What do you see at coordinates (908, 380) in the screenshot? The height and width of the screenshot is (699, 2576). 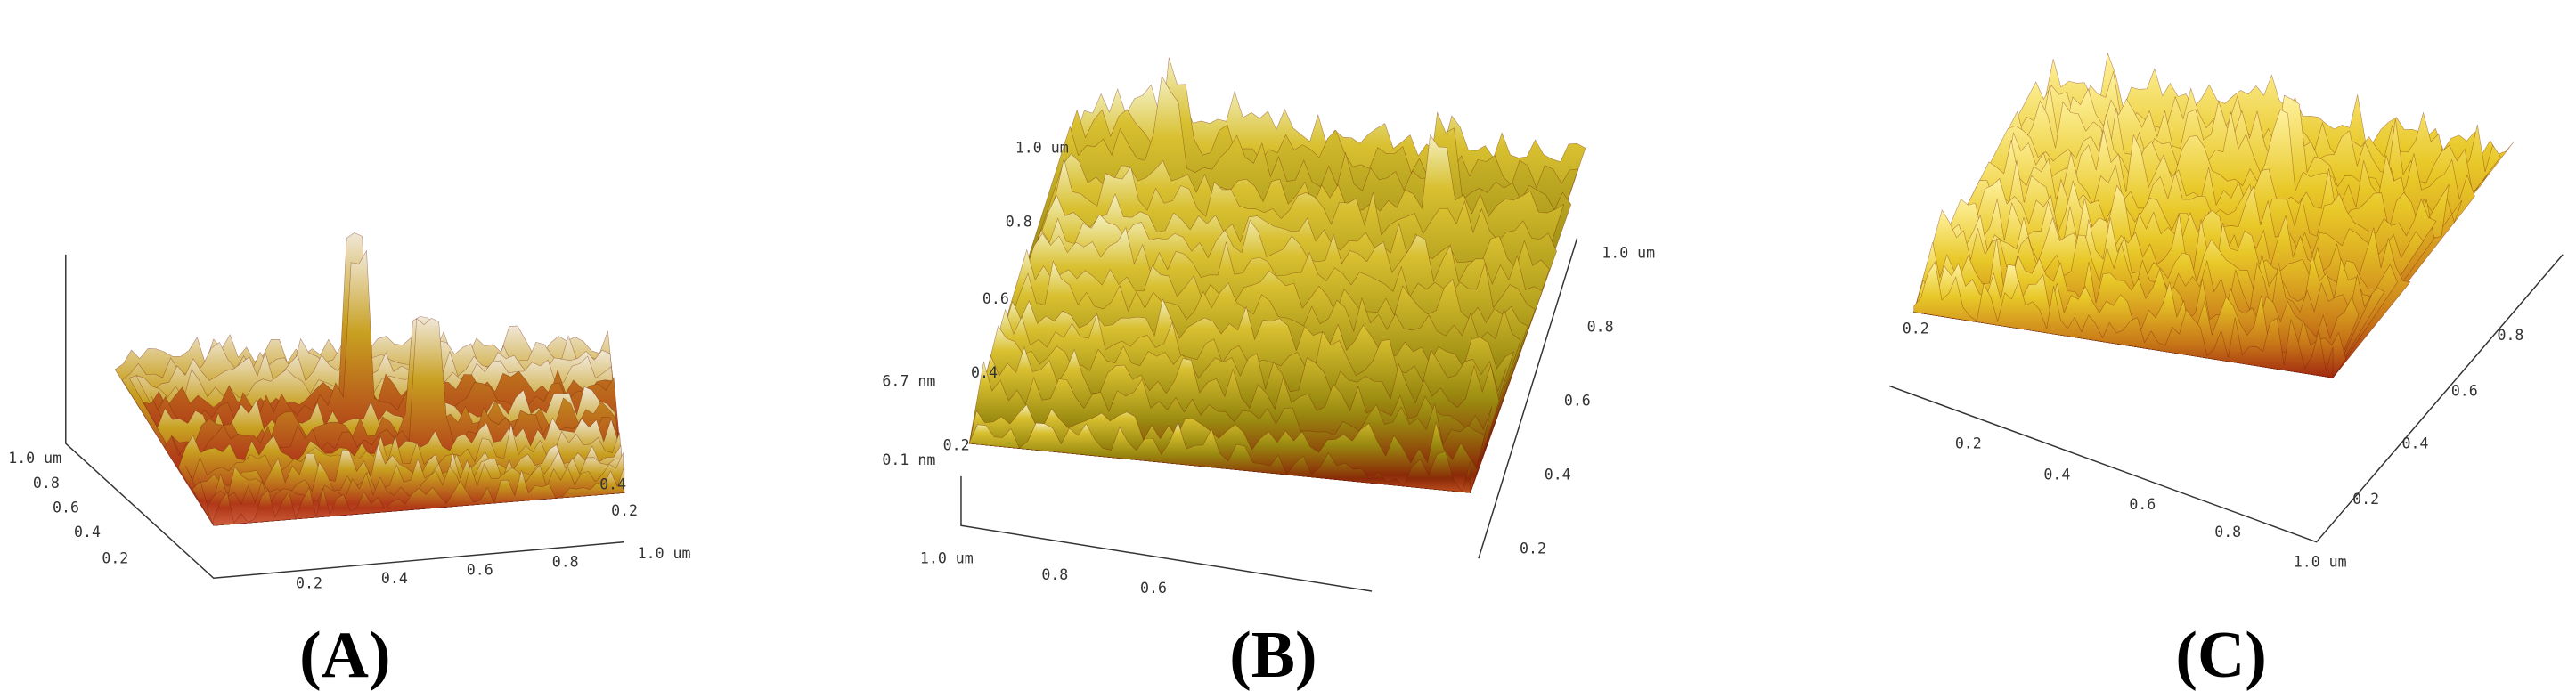 I see `tick-label: 6.7 nm` at bounding box center [908, 380].